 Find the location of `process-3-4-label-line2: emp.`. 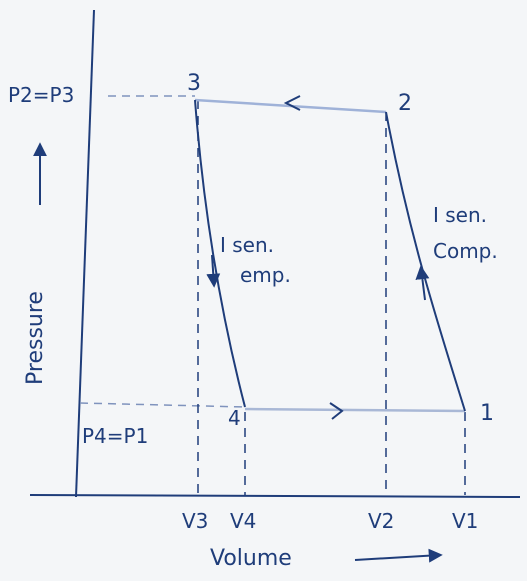

process-3-4-label-line2: emp. is located at coordinates (265, 275).